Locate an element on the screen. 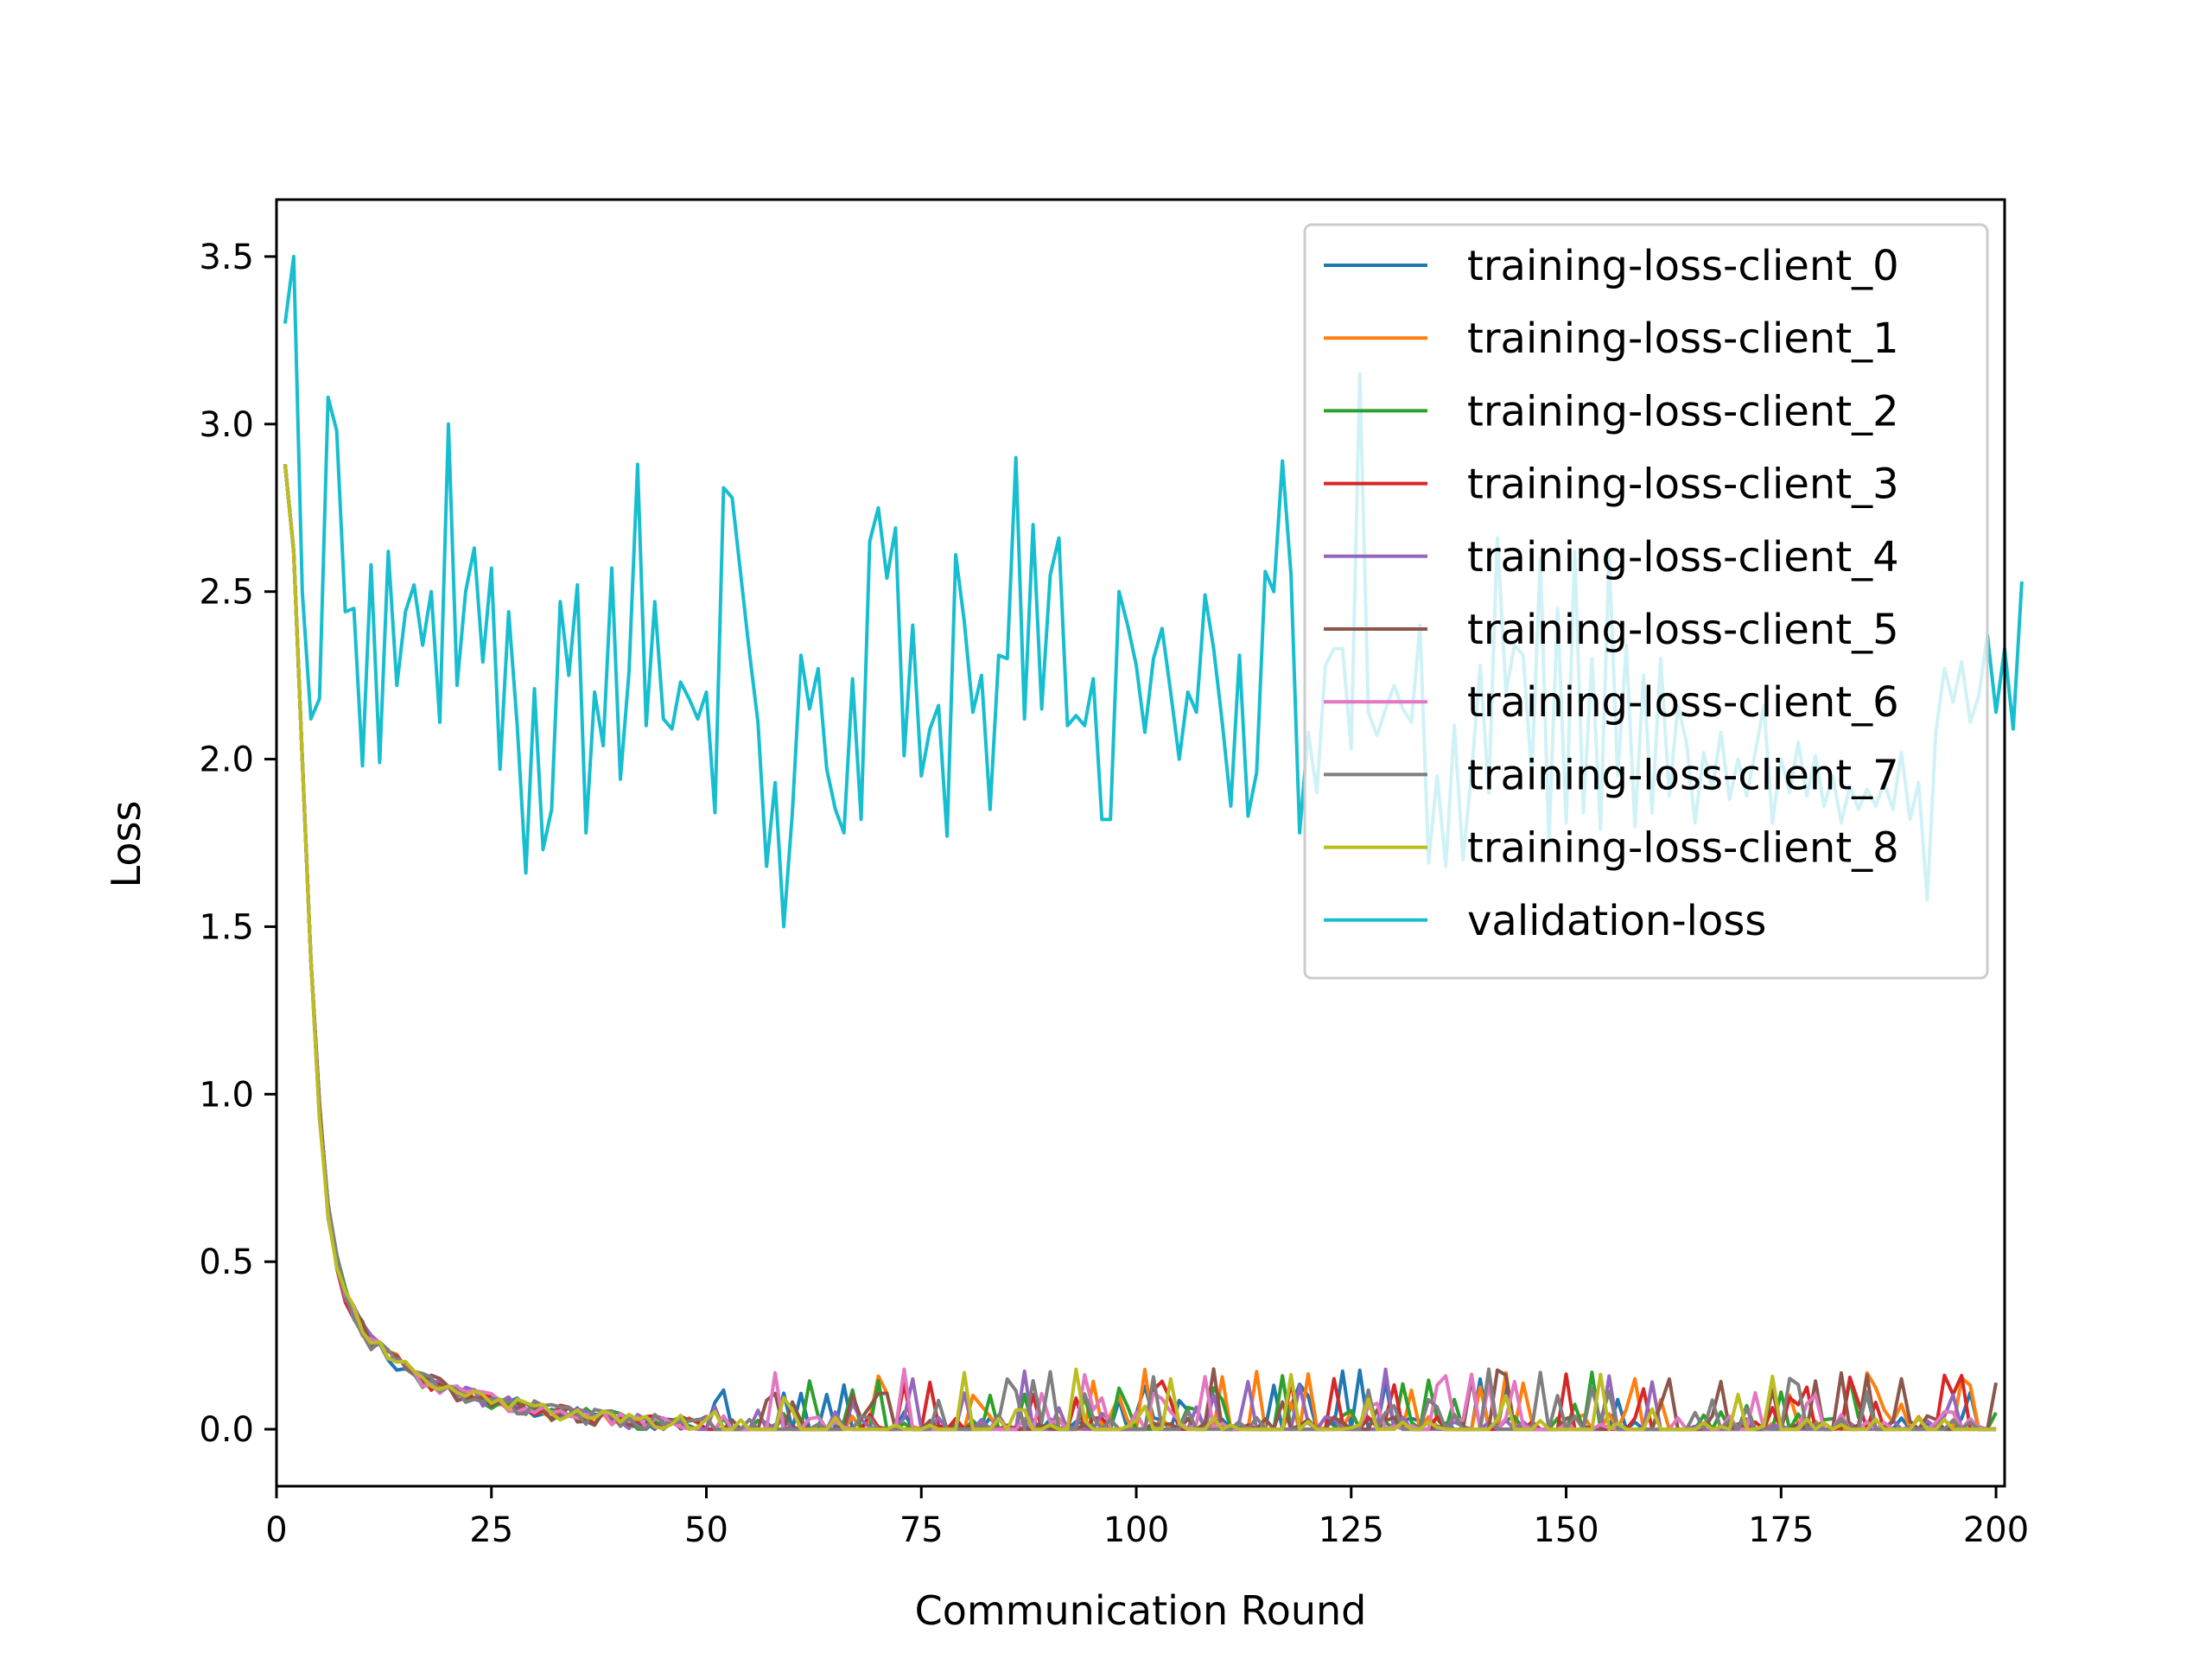 Image resolution: width=2212 pixels, height=1659 pixels. legend-entry: validation-loss is located at coordinates (1616, 921).